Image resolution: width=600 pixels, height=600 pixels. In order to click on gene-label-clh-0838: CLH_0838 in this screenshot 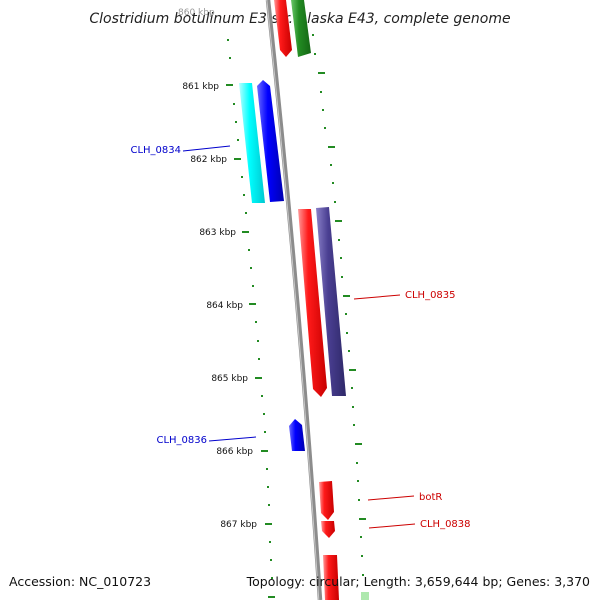, I will do `click(445, 524)`.